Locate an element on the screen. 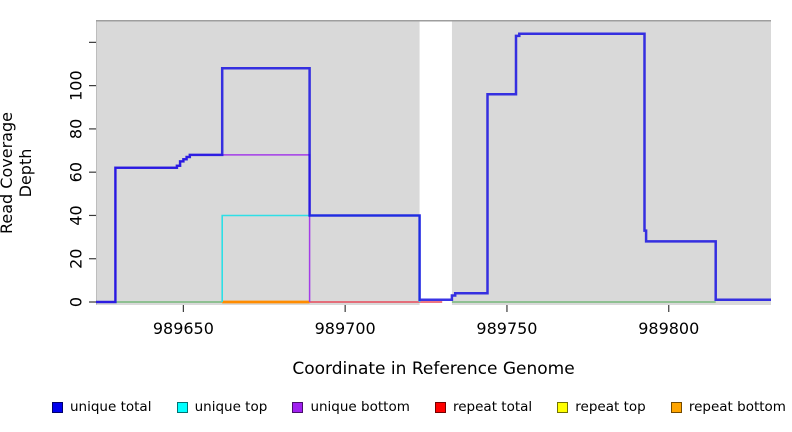 The image size is (792, 432). legend-item-repeat-top: repeat top is located at coordinates (601, 407).